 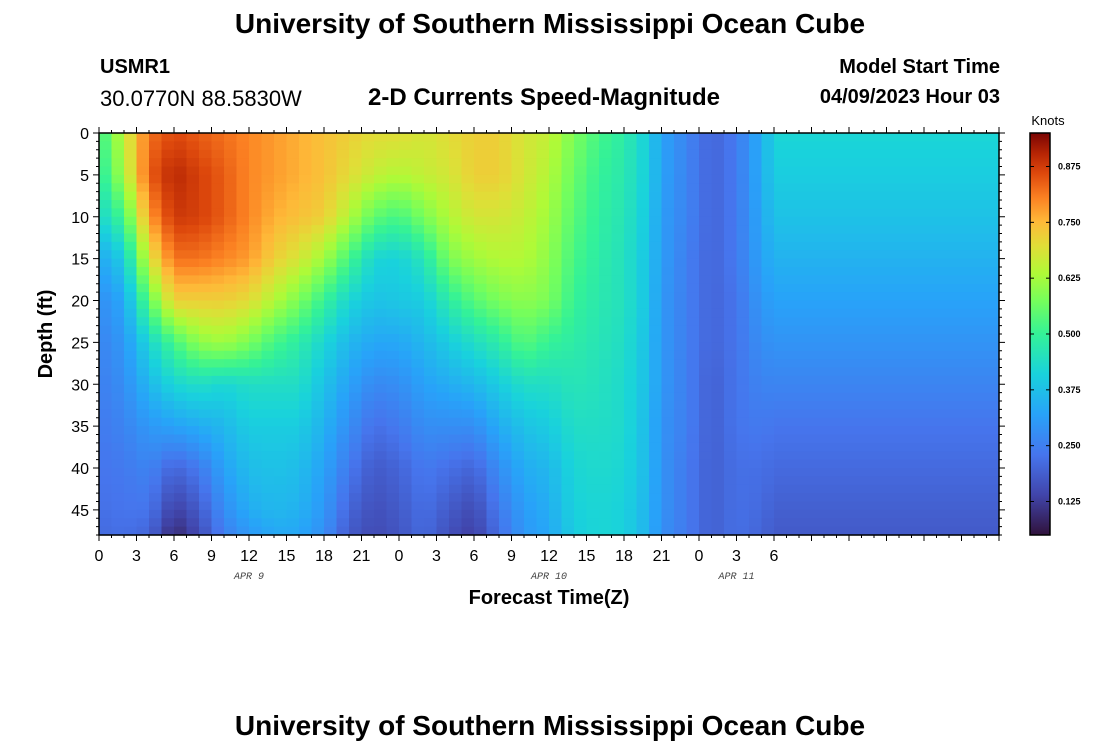 I want to click on x-tick-label: 3, so click(x=136, y=556).